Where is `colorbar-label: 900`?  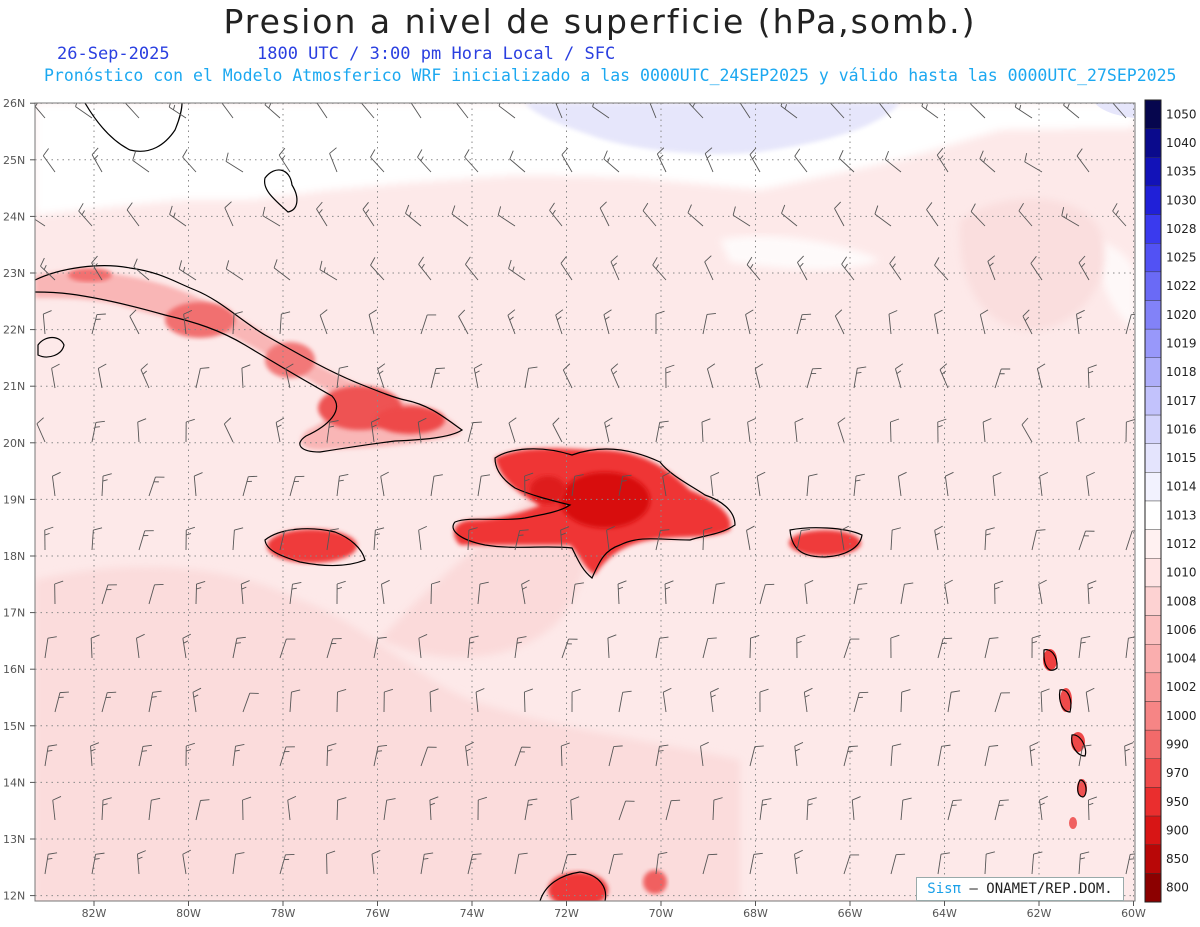 colorbar-label: 900 is located at coordinates (1177, 830).